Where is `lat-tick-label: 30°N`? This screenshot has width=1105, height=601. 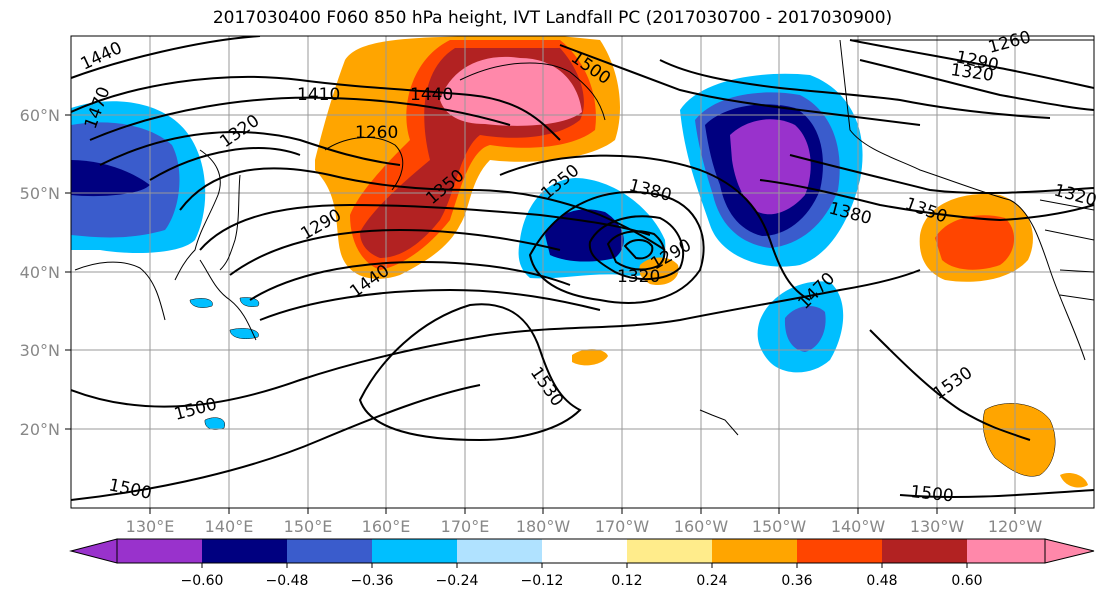
lat-tick-label: 30°N is located at coordinates (40, 350).